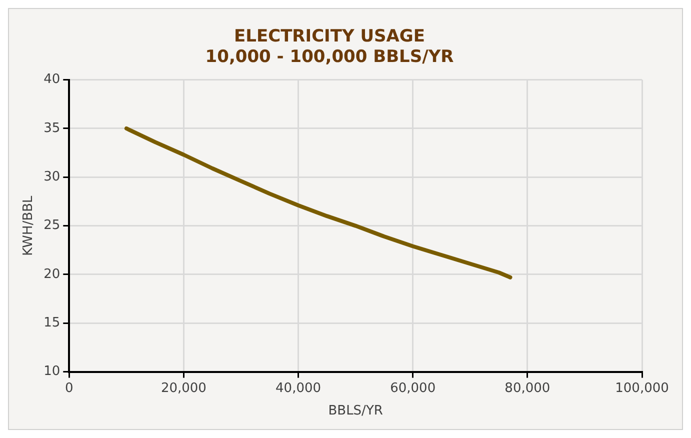  What do you see at coordinates (413, 388) in the screenshot?
I see `x-tick-label: 60,000` at bounding box center [413, 388].